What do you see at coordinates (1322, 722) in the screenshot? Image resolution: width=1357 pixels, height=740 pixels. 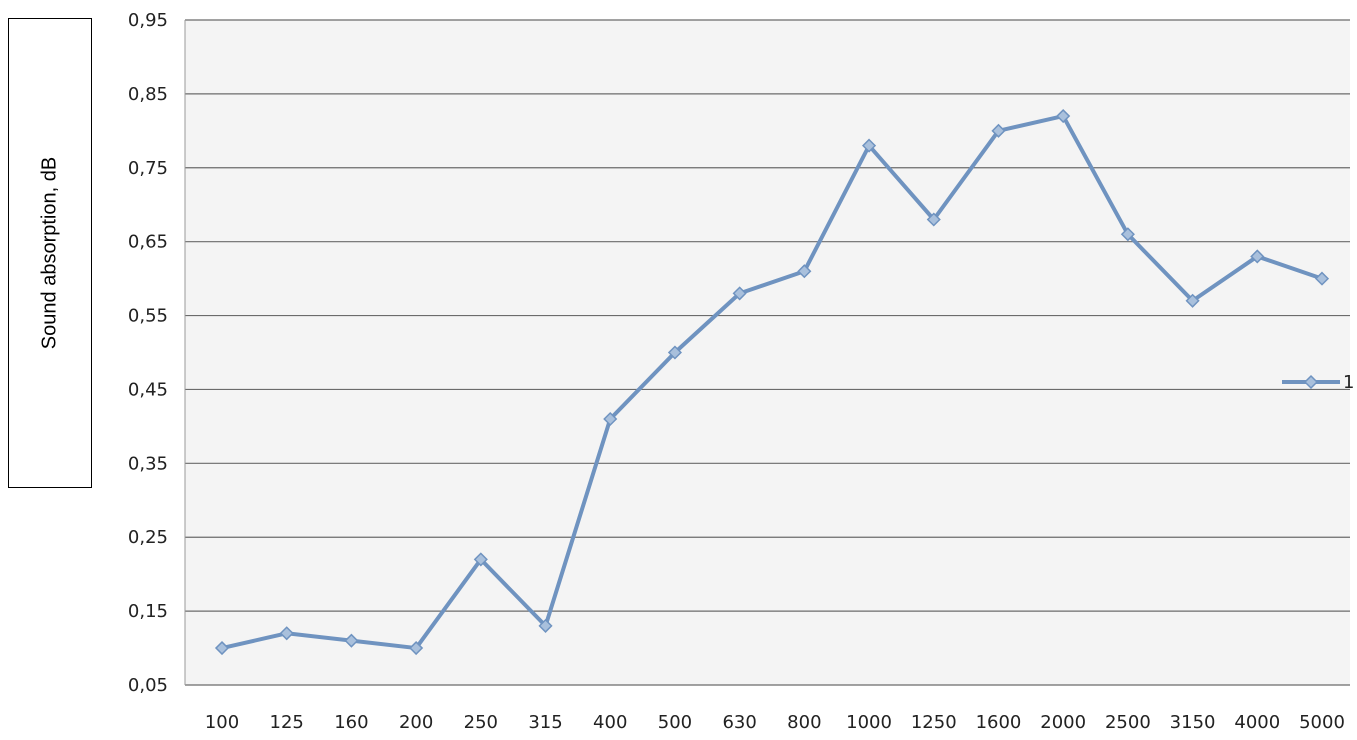 I see `x-tick-label: 5000` at bounding box center [1322, 722].